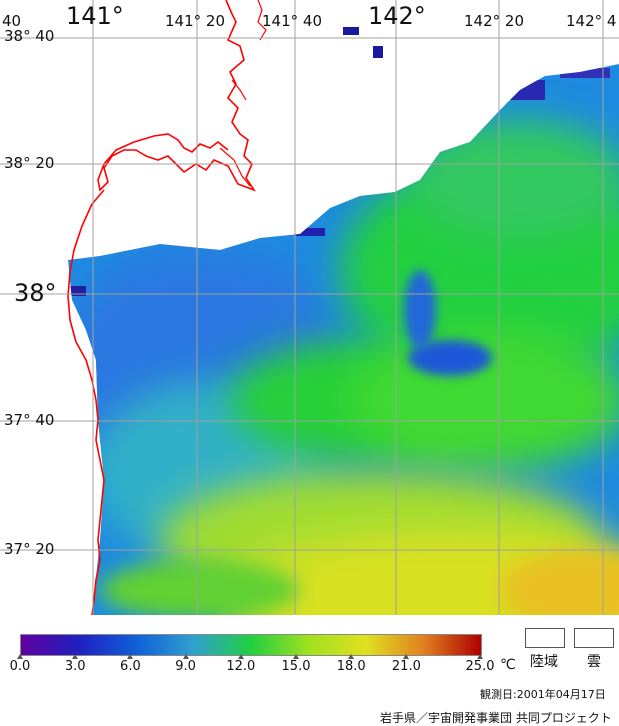 The width and height of the screenshot is (619, 726). I want to click on cloud-legend-label: 雲, so click(594, 662).